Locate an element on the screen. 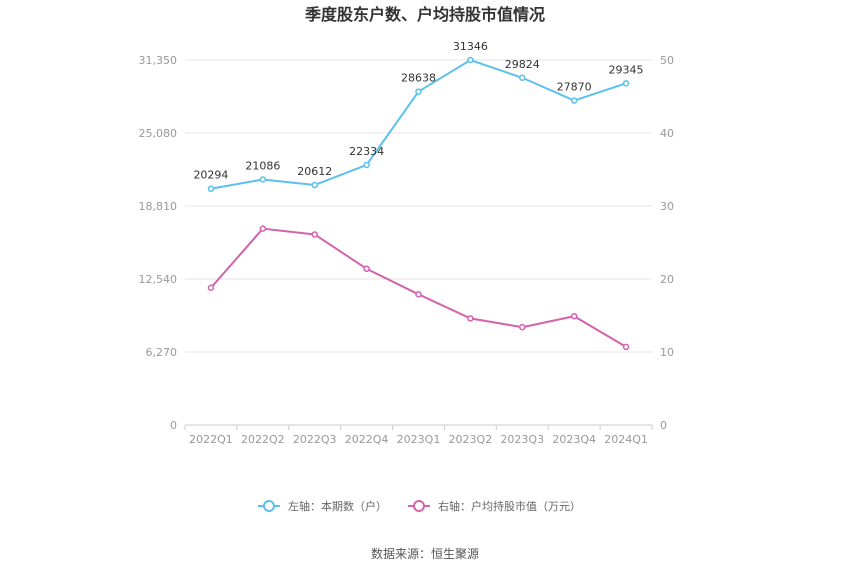 This screenshot has width=850, height=575. left-axis-tick: 6,270 is located at coordinates (162, 352).